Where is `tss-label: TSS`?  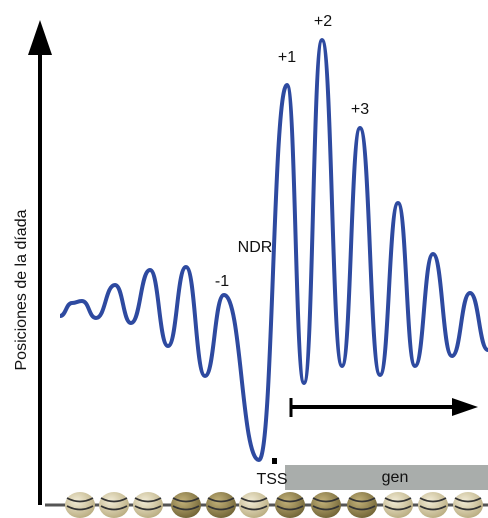
tss-label: TSS is located at coordinates (271, 479).